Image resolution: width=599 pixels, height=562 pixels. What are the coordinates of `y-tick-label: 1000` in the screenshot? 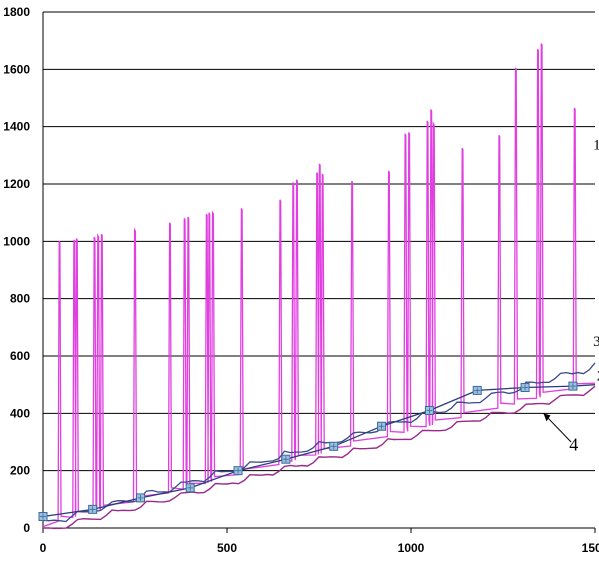 It's located at (16, 241).